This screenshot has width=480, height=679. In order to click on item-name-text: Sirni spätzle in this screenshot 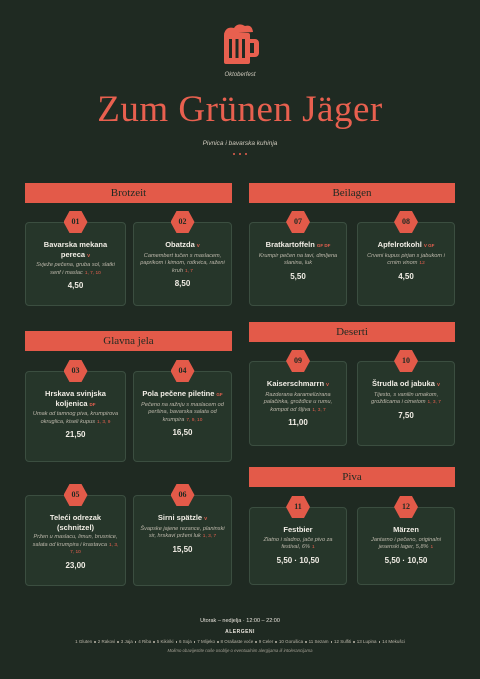, I will do `click(180, 517)`.